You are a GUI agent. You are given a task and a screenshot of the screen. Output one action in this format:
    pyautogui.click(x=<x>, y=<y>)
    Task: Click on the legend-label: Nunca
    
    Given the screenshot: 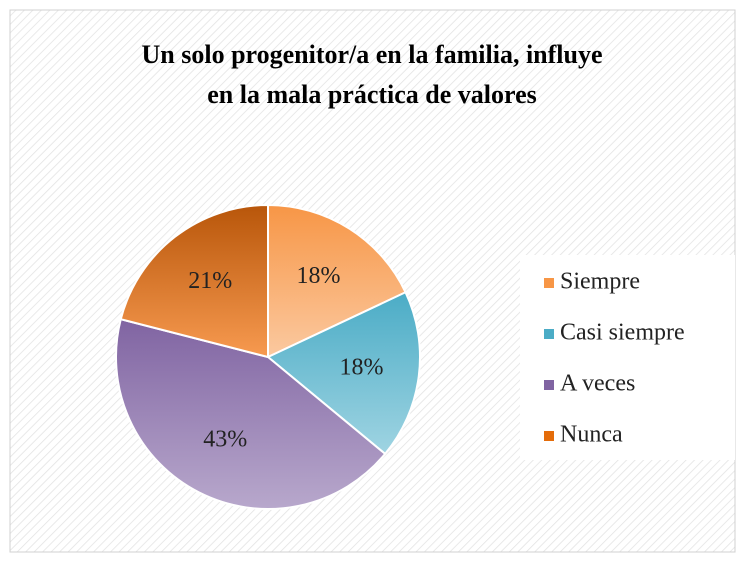 What is the action you would take?
    pyautogui.click(x=591, y=435)
    